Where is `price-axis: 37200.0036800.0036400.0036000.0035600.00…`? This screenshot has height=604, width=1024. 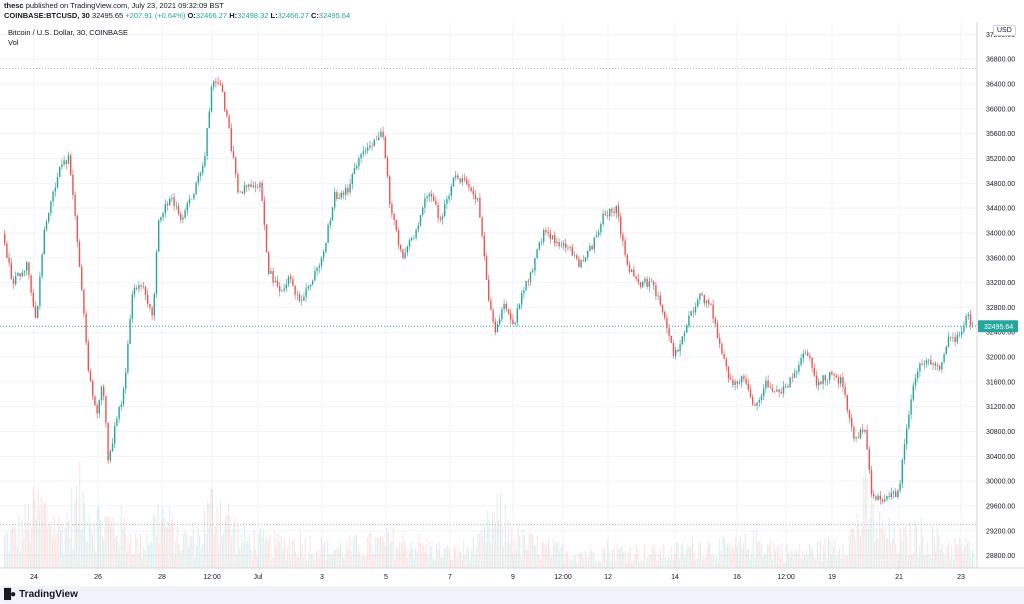
price-axis: 37200.0036800.0036400.0036000.0035600.00… is located at coordinates (1000, 296).